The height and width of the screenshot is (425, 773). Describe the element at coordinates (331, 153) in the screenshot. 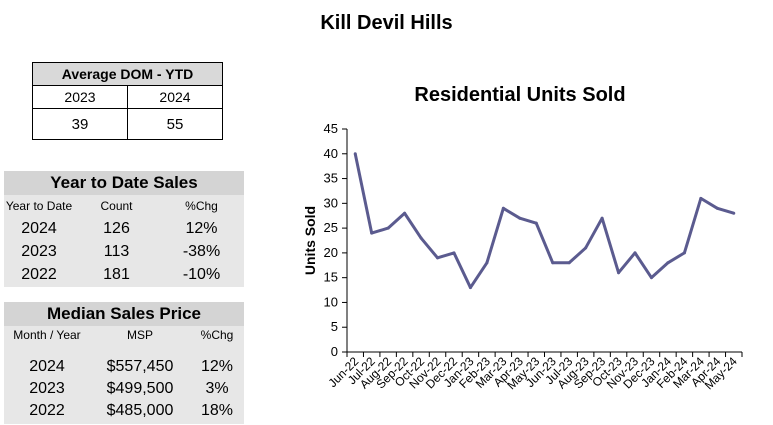

I see `y-tick-label: 40` at that location.